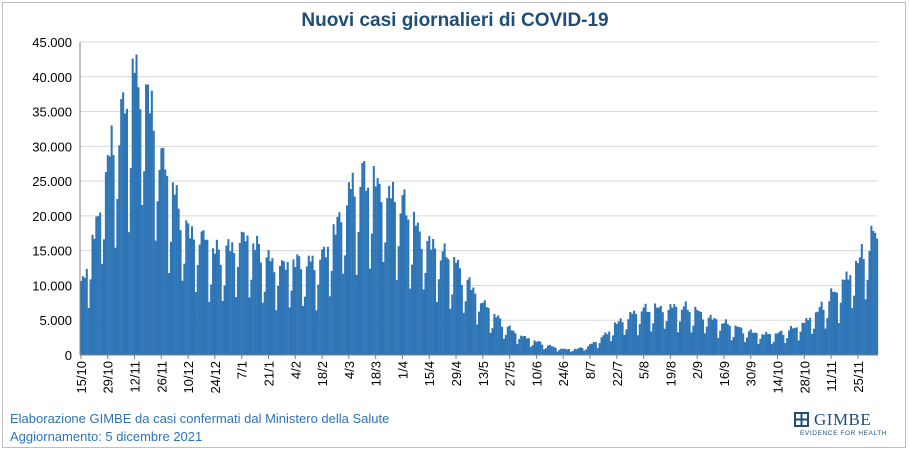 Image resolution: width=910 pixels, height=452 pixels. Describe the element at coordinates (52, 181) in the screenshot. I see `y-tick-label: 25.000` at that location.